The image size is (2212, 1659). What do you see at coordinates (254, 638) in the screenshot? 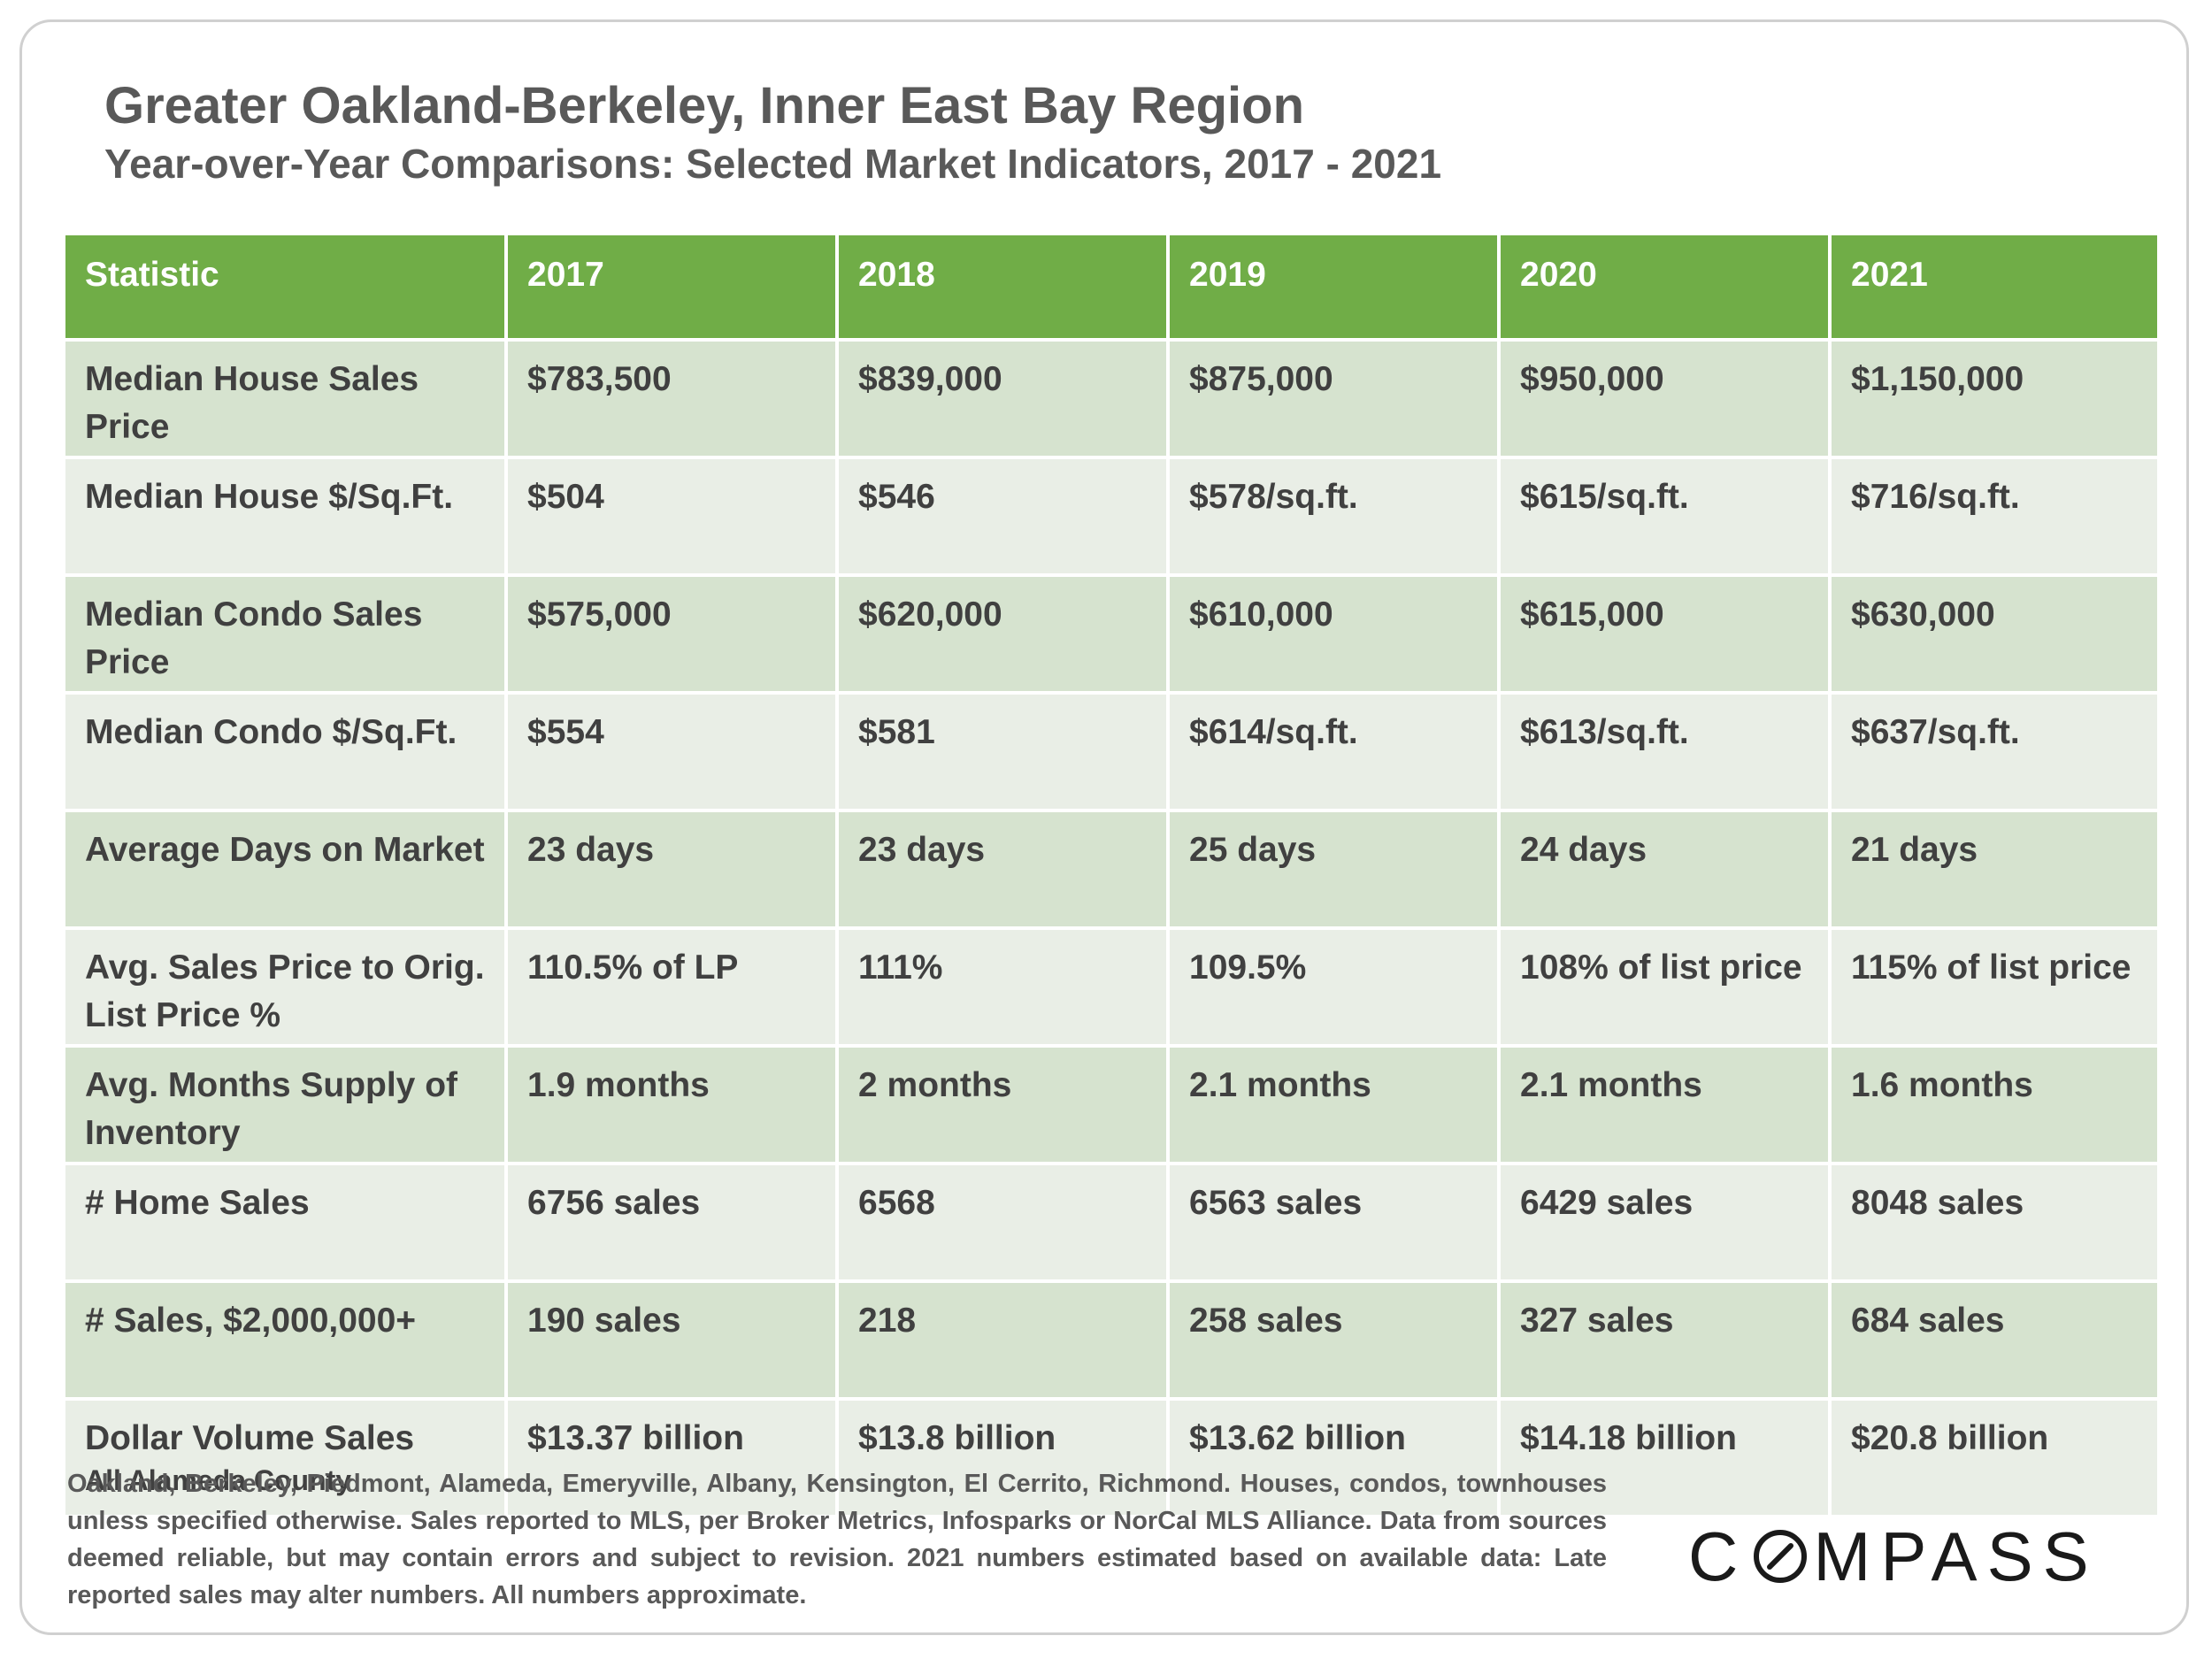
I see `row-label-text: Median Condo Sales Price` at bounding box center [254, 638].